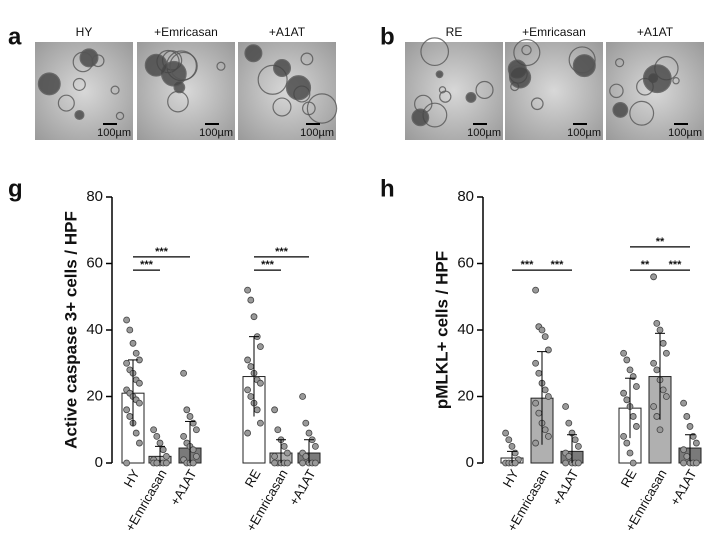 The image size is (720, 536). I want to click on y-tick-label: 60, so click(465, 262).